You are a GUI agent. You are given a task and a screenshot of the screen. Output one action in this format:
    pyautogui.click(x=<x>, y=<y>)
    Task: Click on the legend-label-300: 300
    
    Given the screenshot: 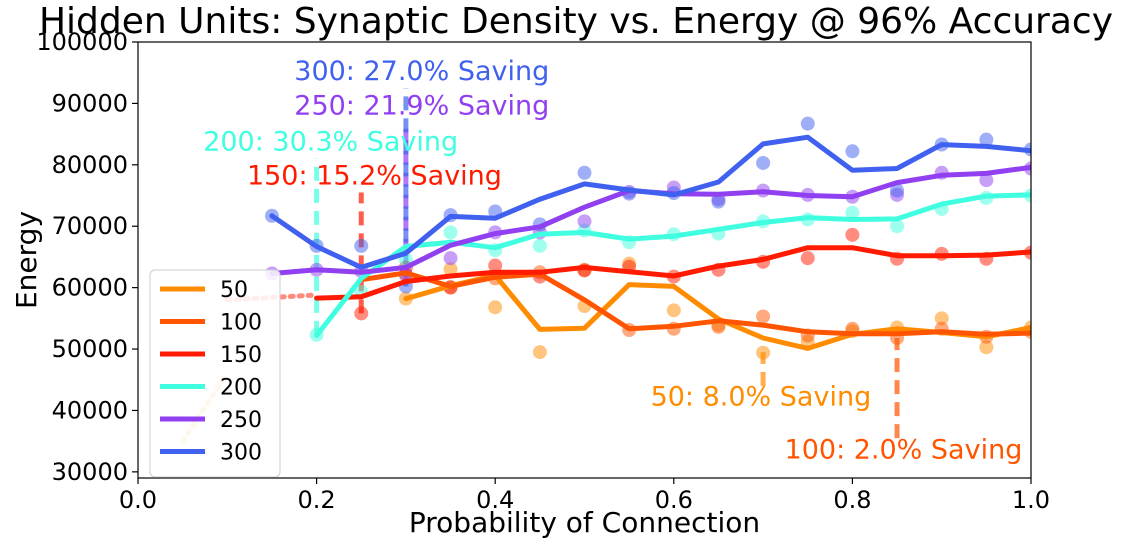 What is the action you would take?
    pyautogui.click(x=241, y=453)
    